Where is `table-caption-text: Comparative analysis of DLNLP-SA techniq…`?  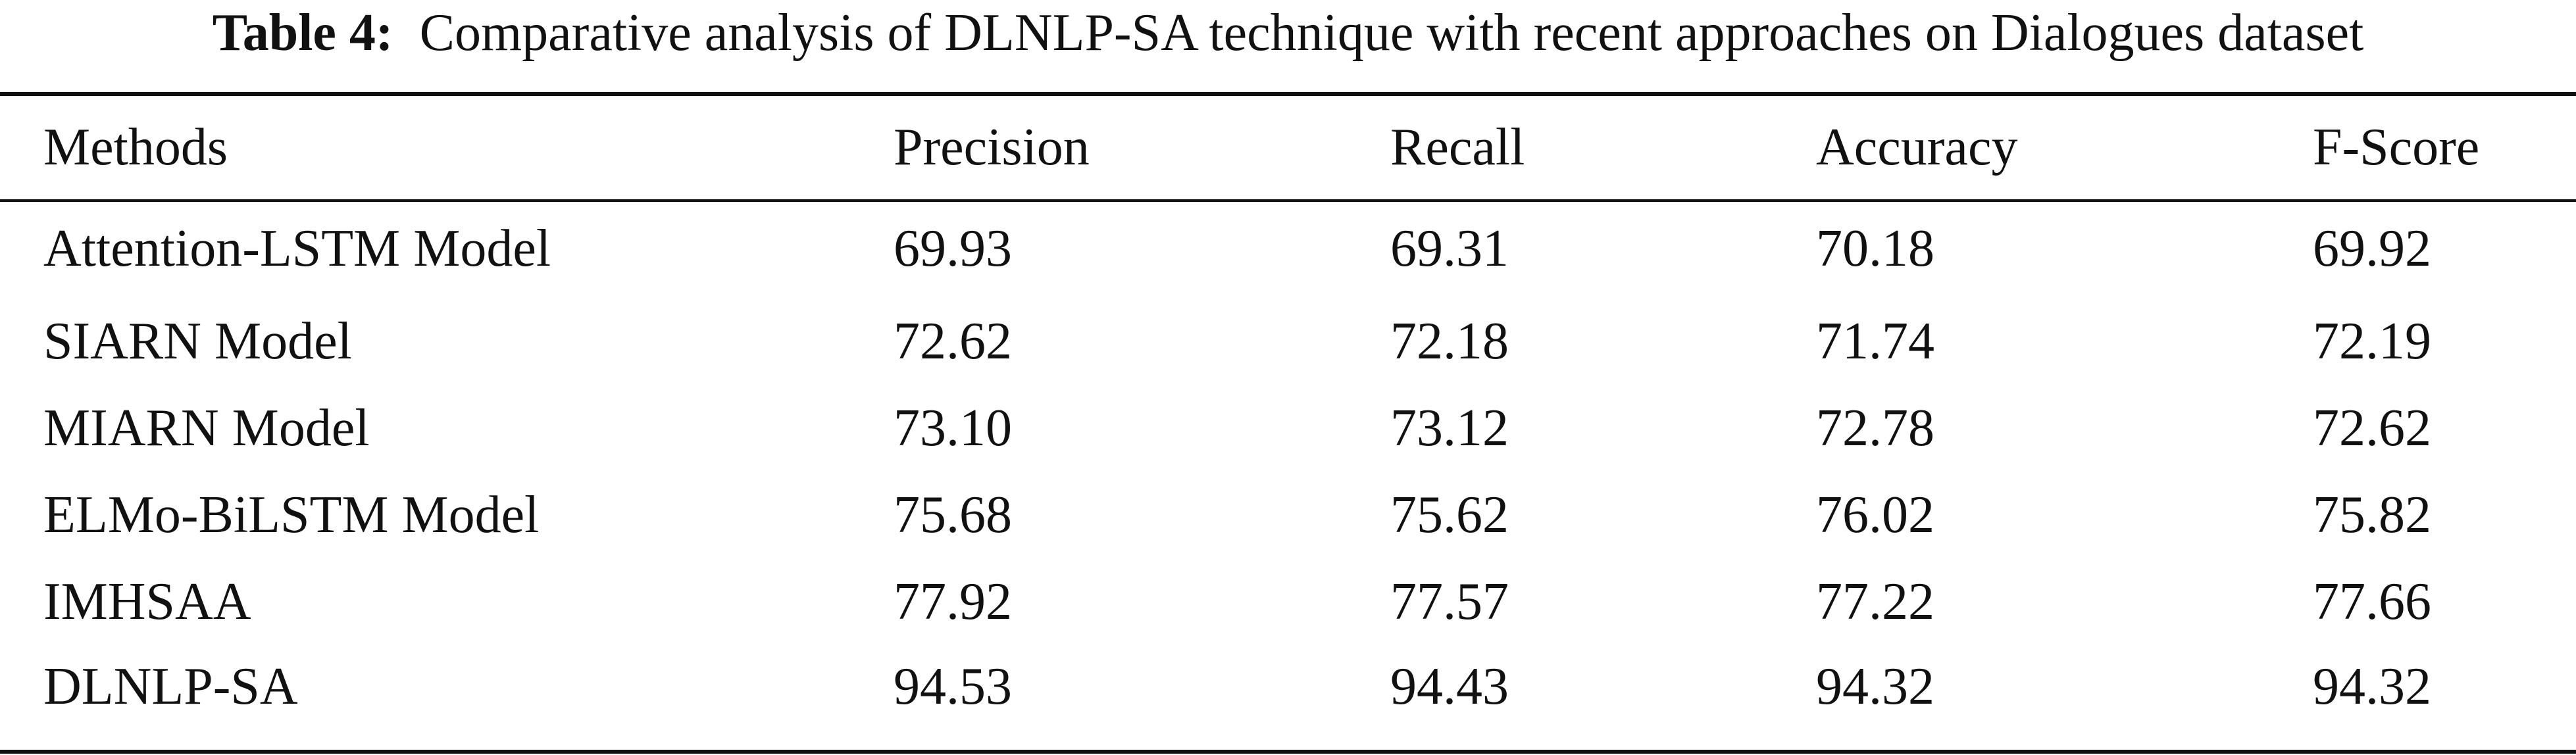 table-caption-text: Comparative analysis of DLNLP-SA techniq… is located at coordinates (1392, 33).